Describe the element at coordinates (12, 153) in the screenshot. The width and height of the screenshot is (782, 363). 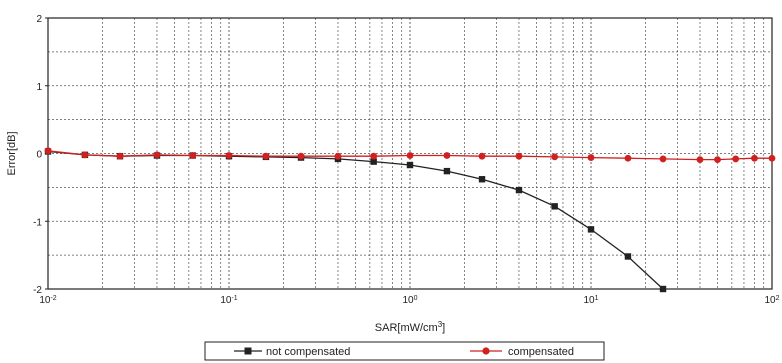
I see `y-axis-label: Error[dB]` at that location.